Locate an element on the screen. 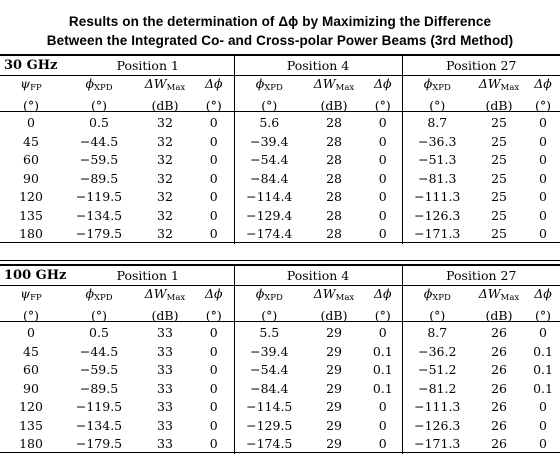 This screenshot has height=470, width=560. table-cell: 120 is located at coordinates (31, 196).